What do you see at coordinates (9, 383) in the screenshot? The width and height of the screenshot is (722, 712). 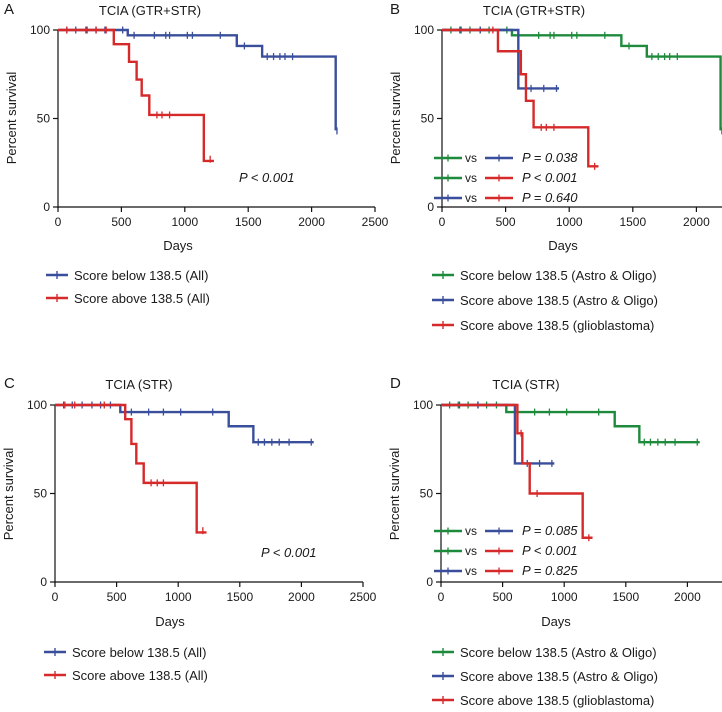 I see `panel-label: C` at bounding box center [9, 383].